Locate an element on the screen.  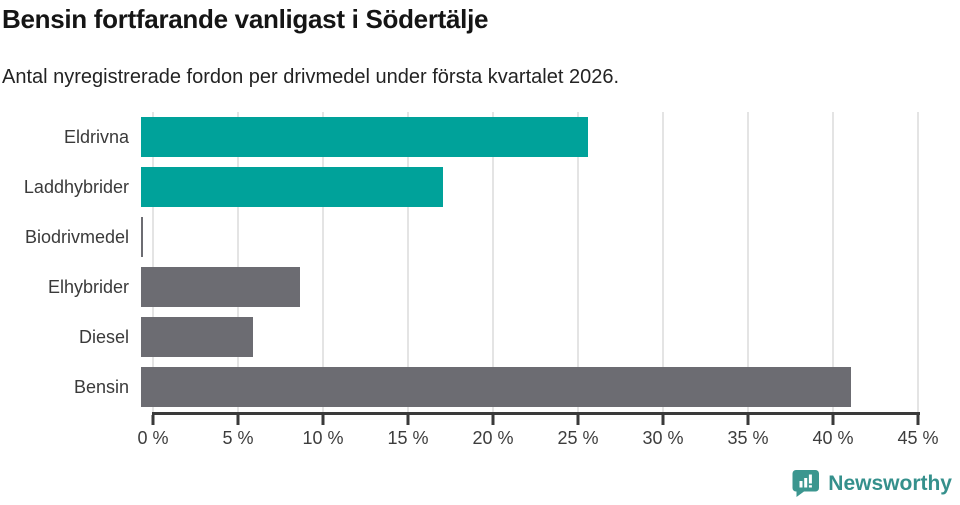
axis-tick-label: 30 % is located at coordinates (663, 438).